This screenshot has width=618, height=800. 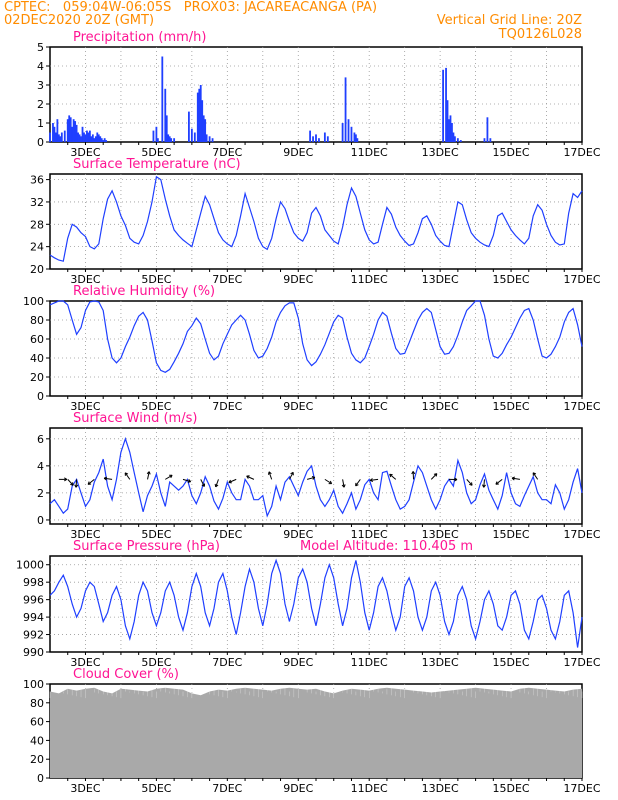 What do you see at coordinates (440, 406) in the screenshot?
I see `rh-xtick-label: 13DEC` at bounding box center [440, 406].